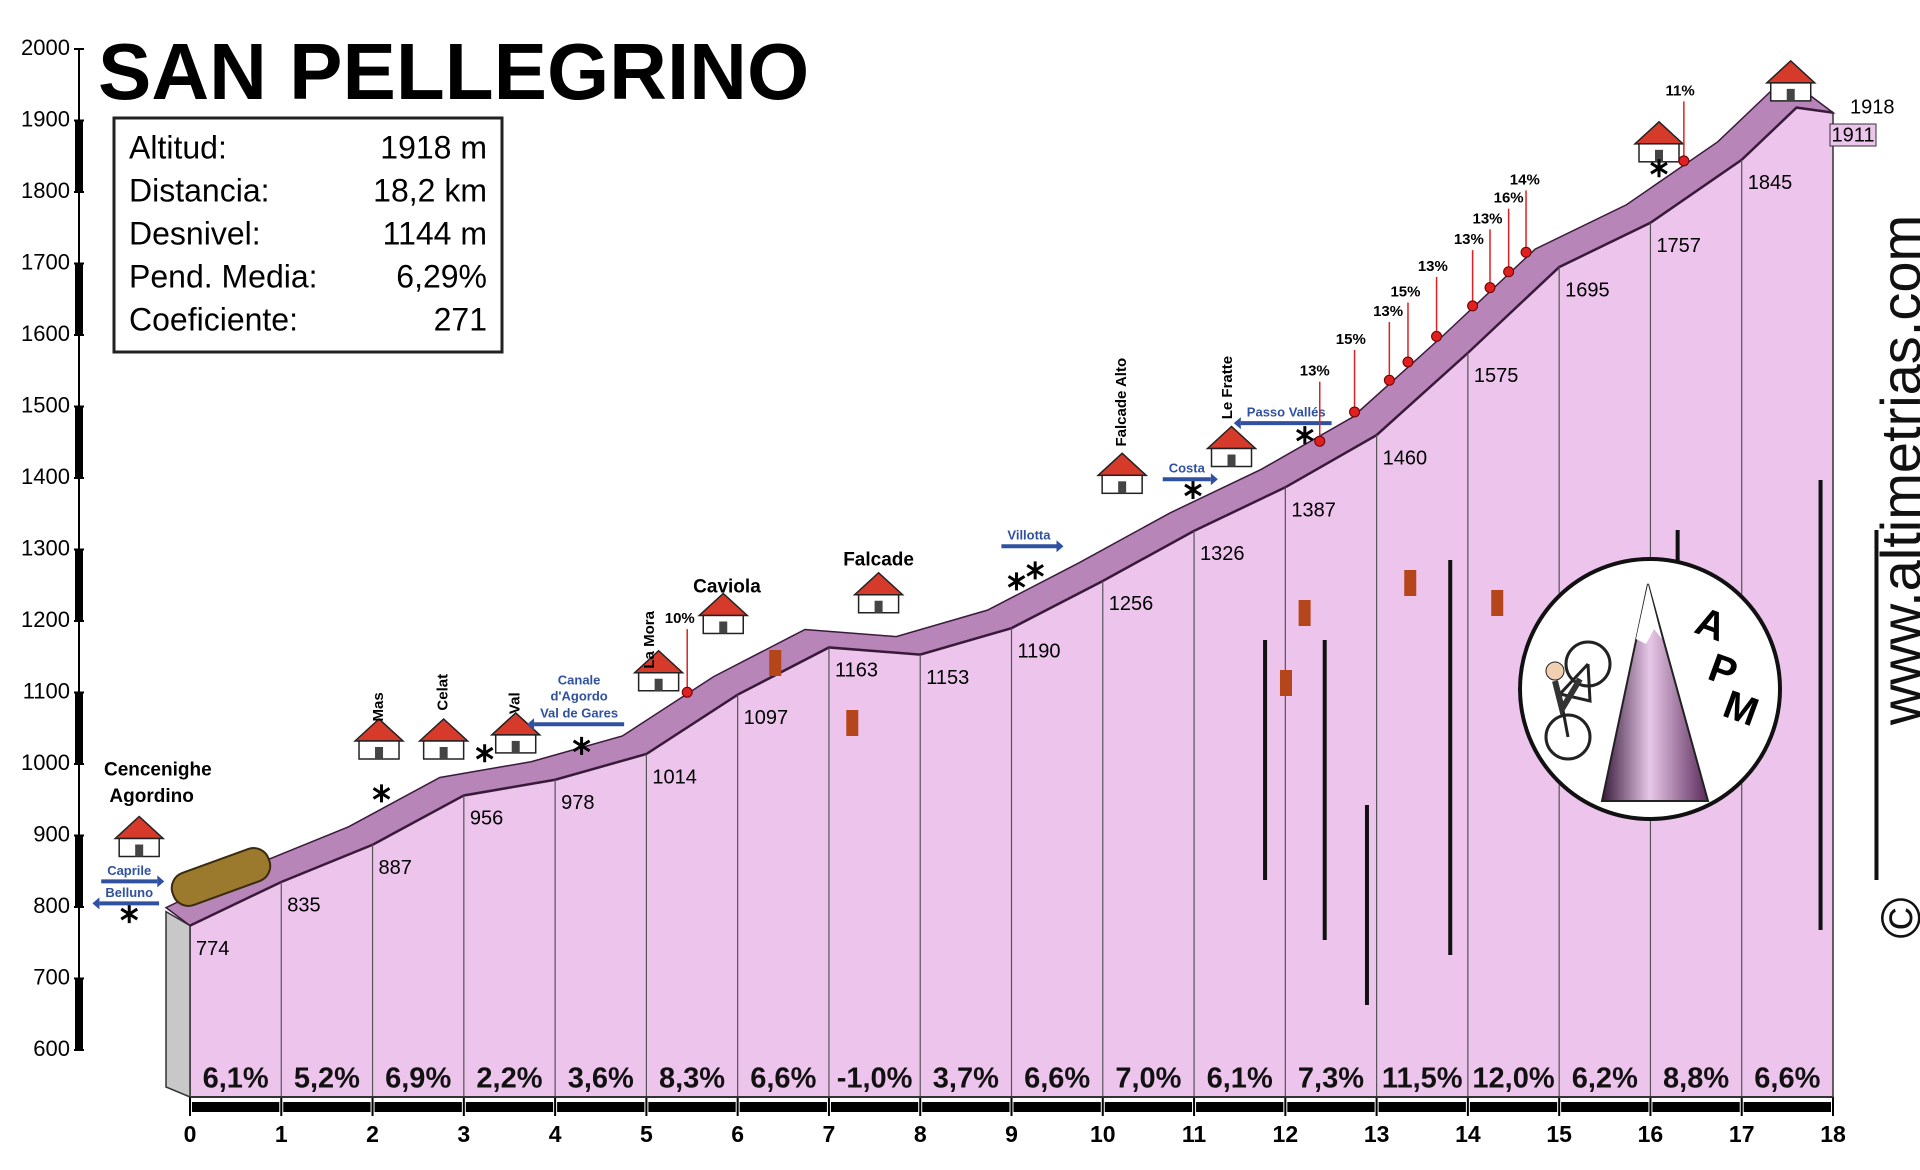 The image size is (1920, 1170). I want to click on copyright: ©, so click(1894, 917).